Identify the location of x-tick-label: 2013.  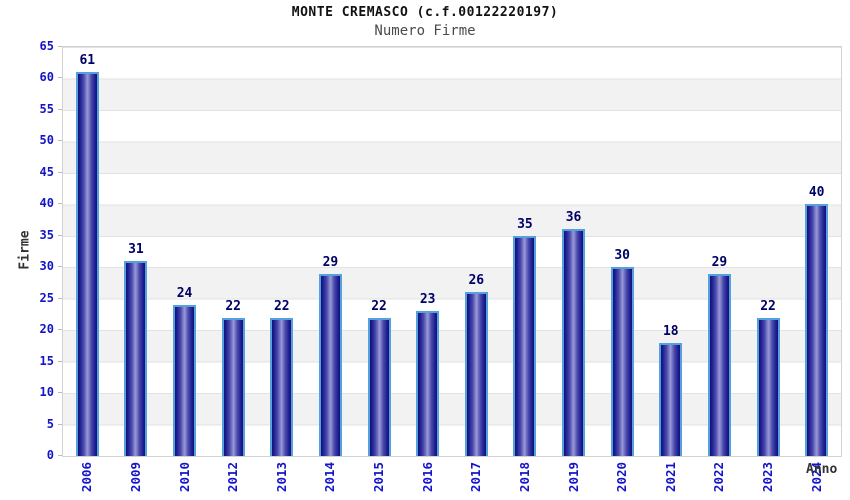
(281, 477).